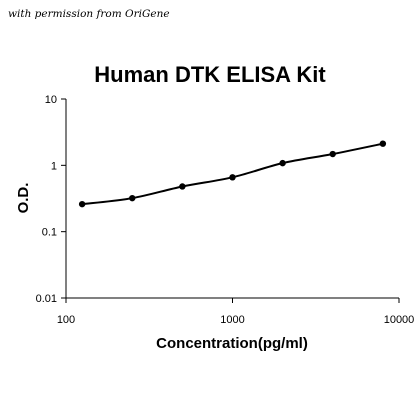  Describe the element at coordinates (49, 233) in the screenshot. I see `y-tick-label: 0.1` at that location.